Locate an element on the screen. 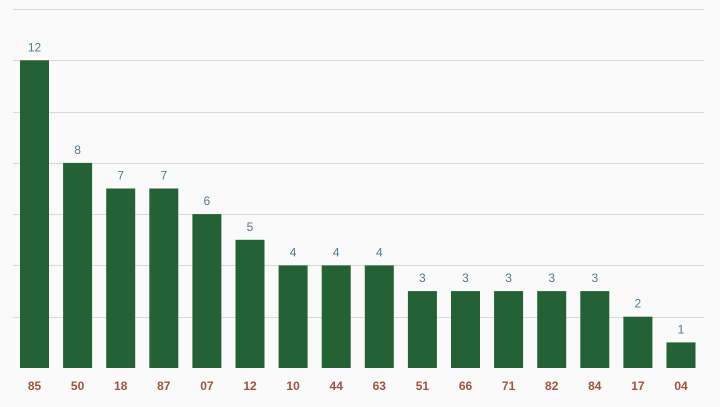 Image resolution: width=720 pixels, height=407 pixels. category-label: 17 is located at coordinates (638, 386).